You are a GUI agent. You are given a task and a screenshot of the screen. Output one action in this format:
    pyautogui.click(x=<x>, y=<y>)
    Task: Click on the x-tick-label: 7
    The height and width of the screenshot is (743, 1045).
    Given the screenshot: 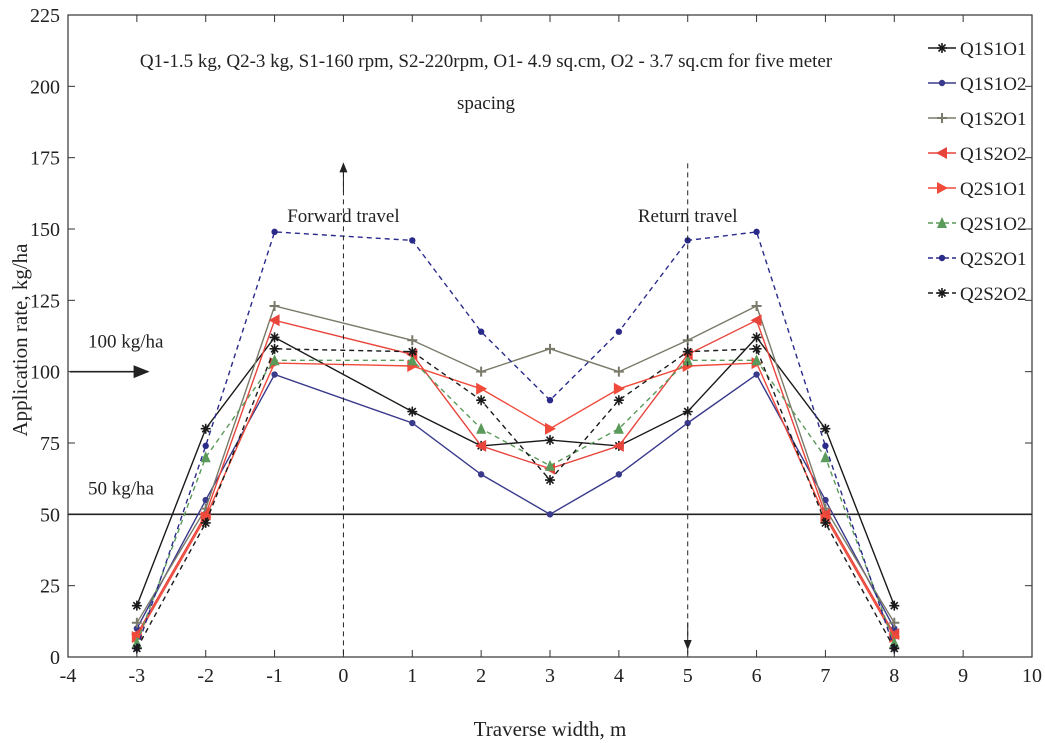 What is the action you would take?
    pyautogui.click(x=825, y=676)
    